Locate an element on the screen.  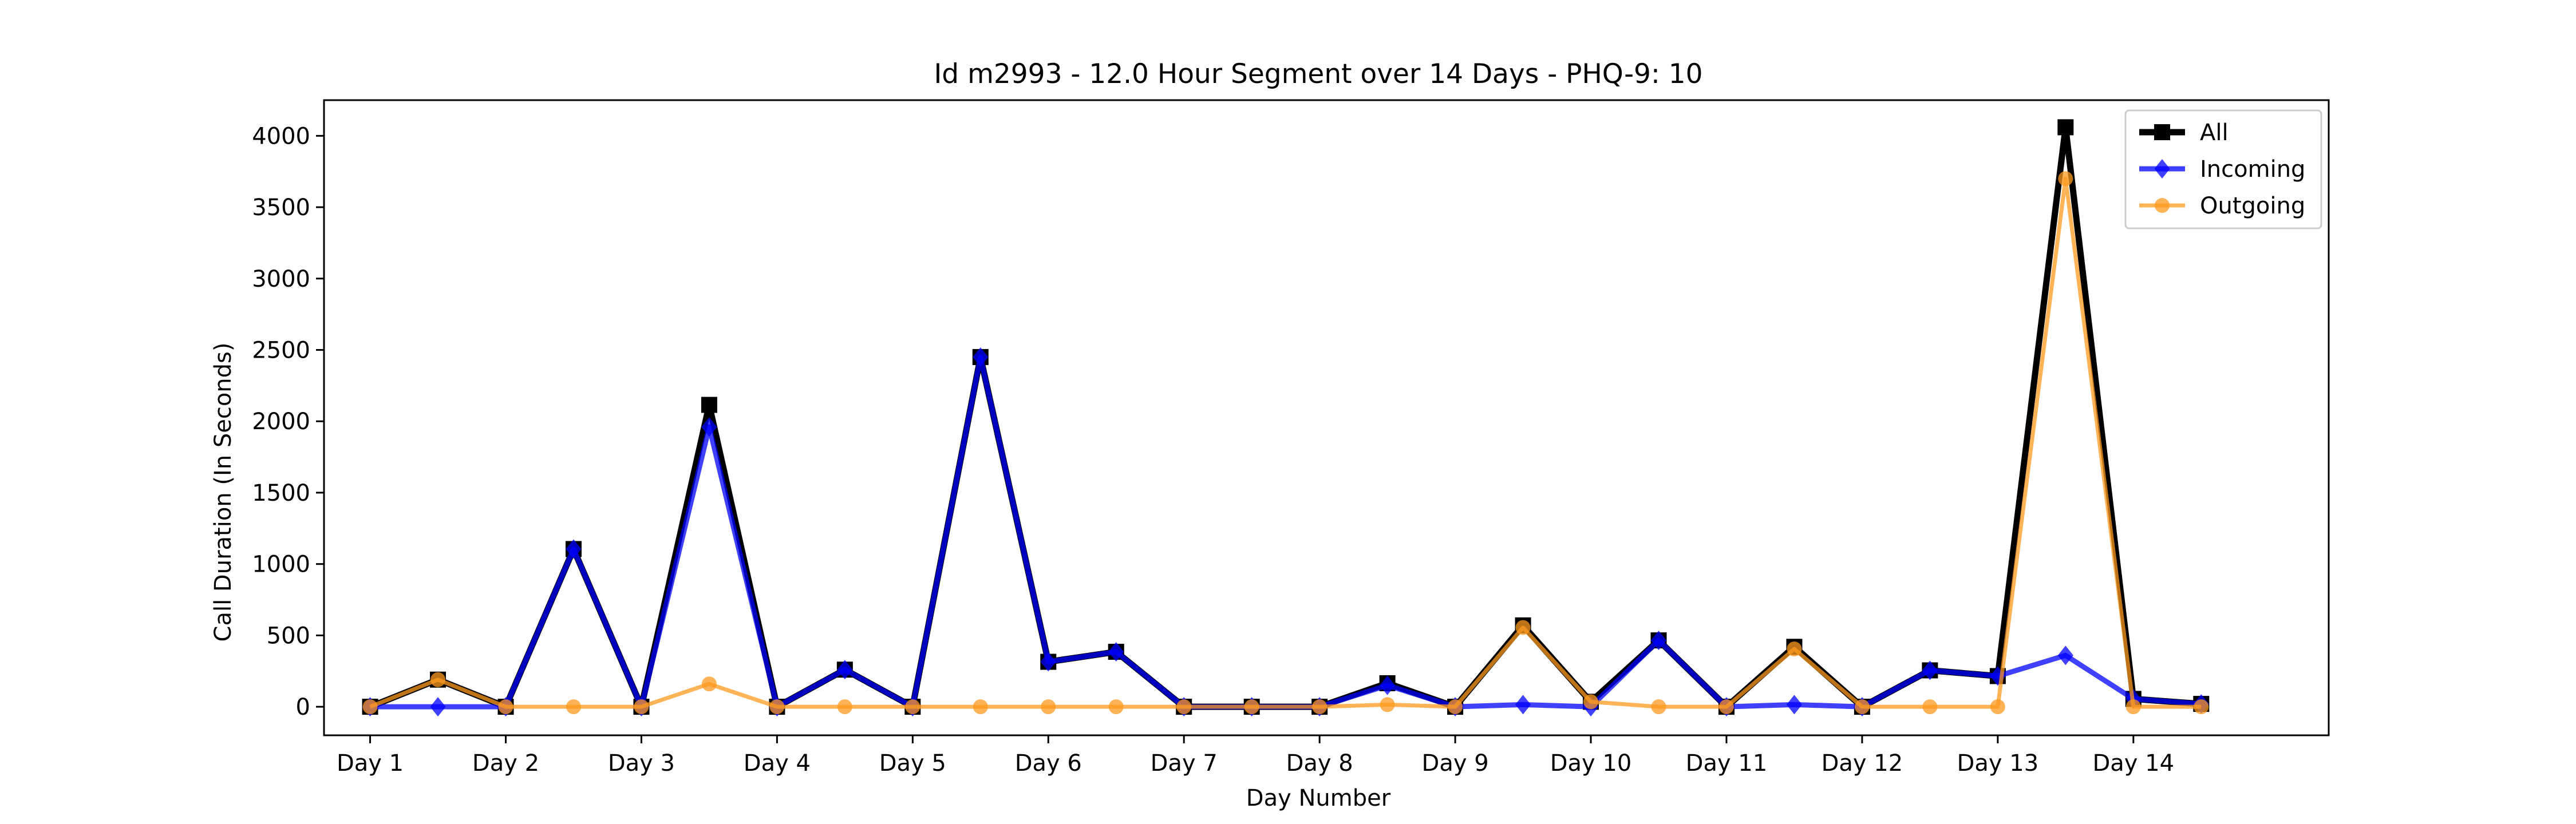
x-axis-label: Day Number is located at coordinates (1318, 798).